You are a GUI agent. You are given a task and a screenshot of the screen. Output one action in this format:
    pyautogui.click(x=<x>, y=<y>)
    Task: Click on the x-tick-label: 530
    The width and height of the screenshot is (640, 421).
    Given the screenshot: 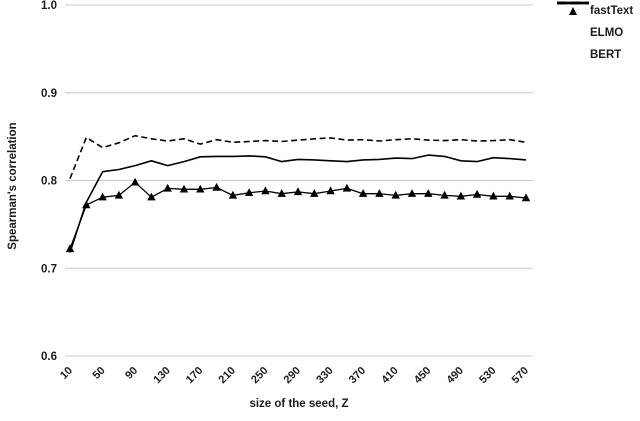 What is the action you would take?
    pyautogui.click(x=487, y=375)
    